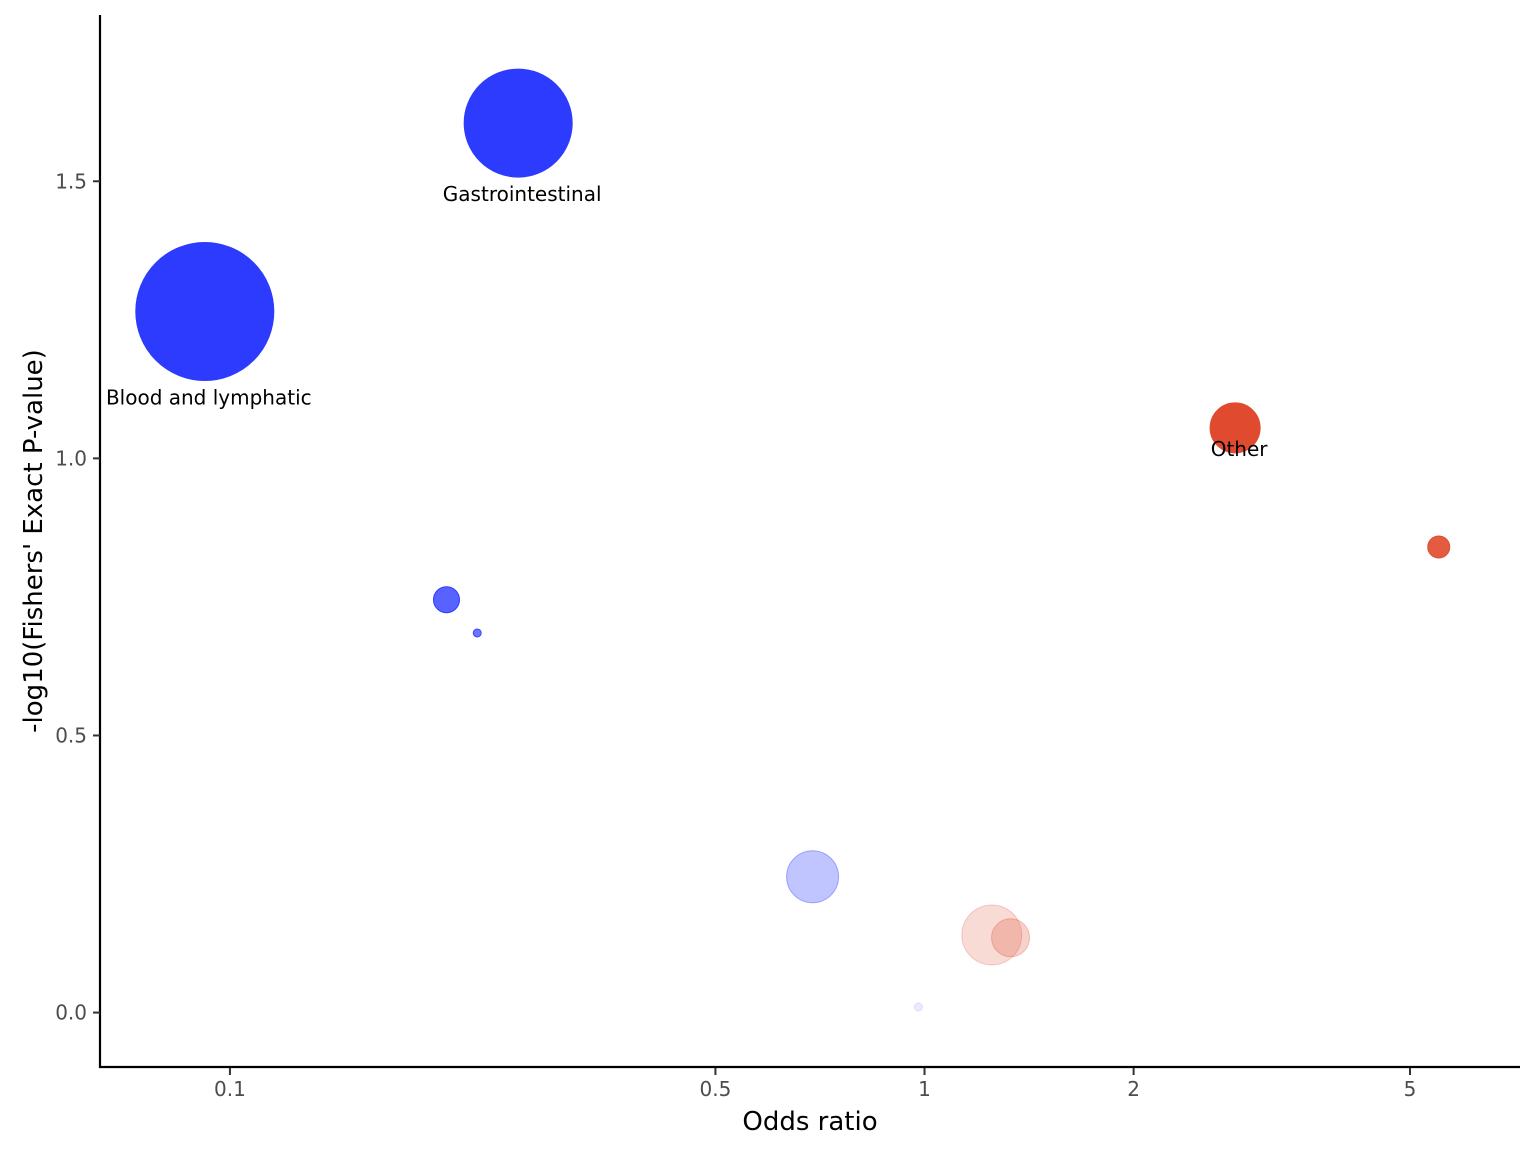 The width and height of the screenshot is (1536, 1152). Describe the element at coordinates (71, 735) in the screenshot. I see `y-tick-label: 0.5` at that location.